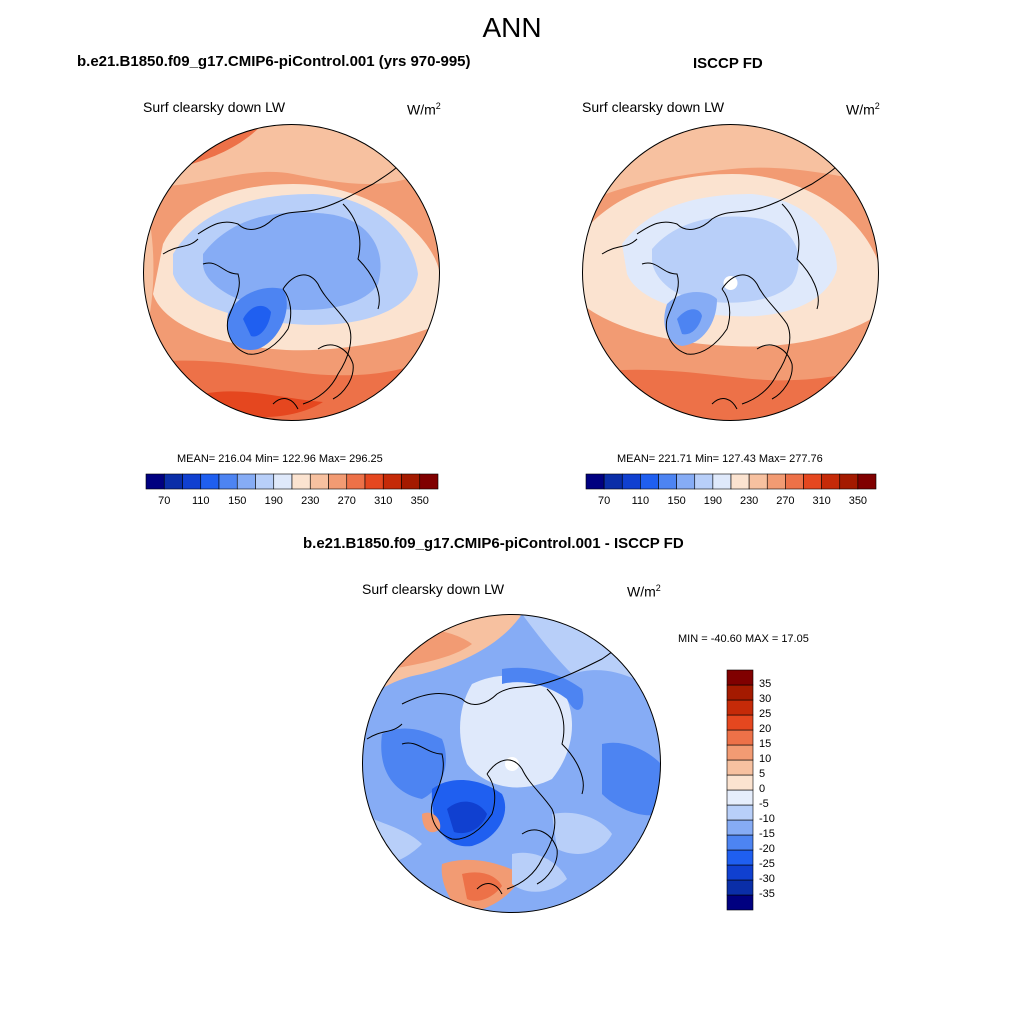 The height and width of the screenshot is (1024, 1024). What do you see at coordinates (424, 109) in the screenshot?
I see `panel1-units: W/m2` at bounding box center [424, 109].